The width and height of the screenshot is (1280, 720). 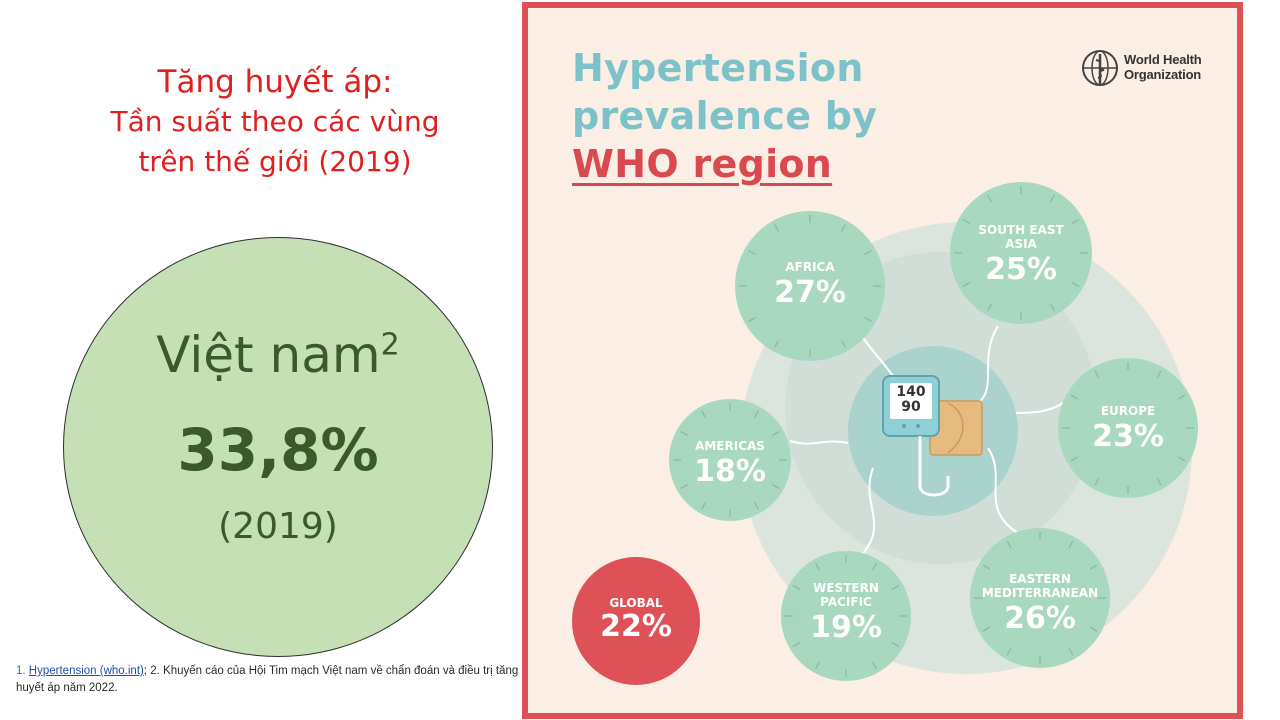 I want to click on region-circle-americas, so click(x=730, y=460).